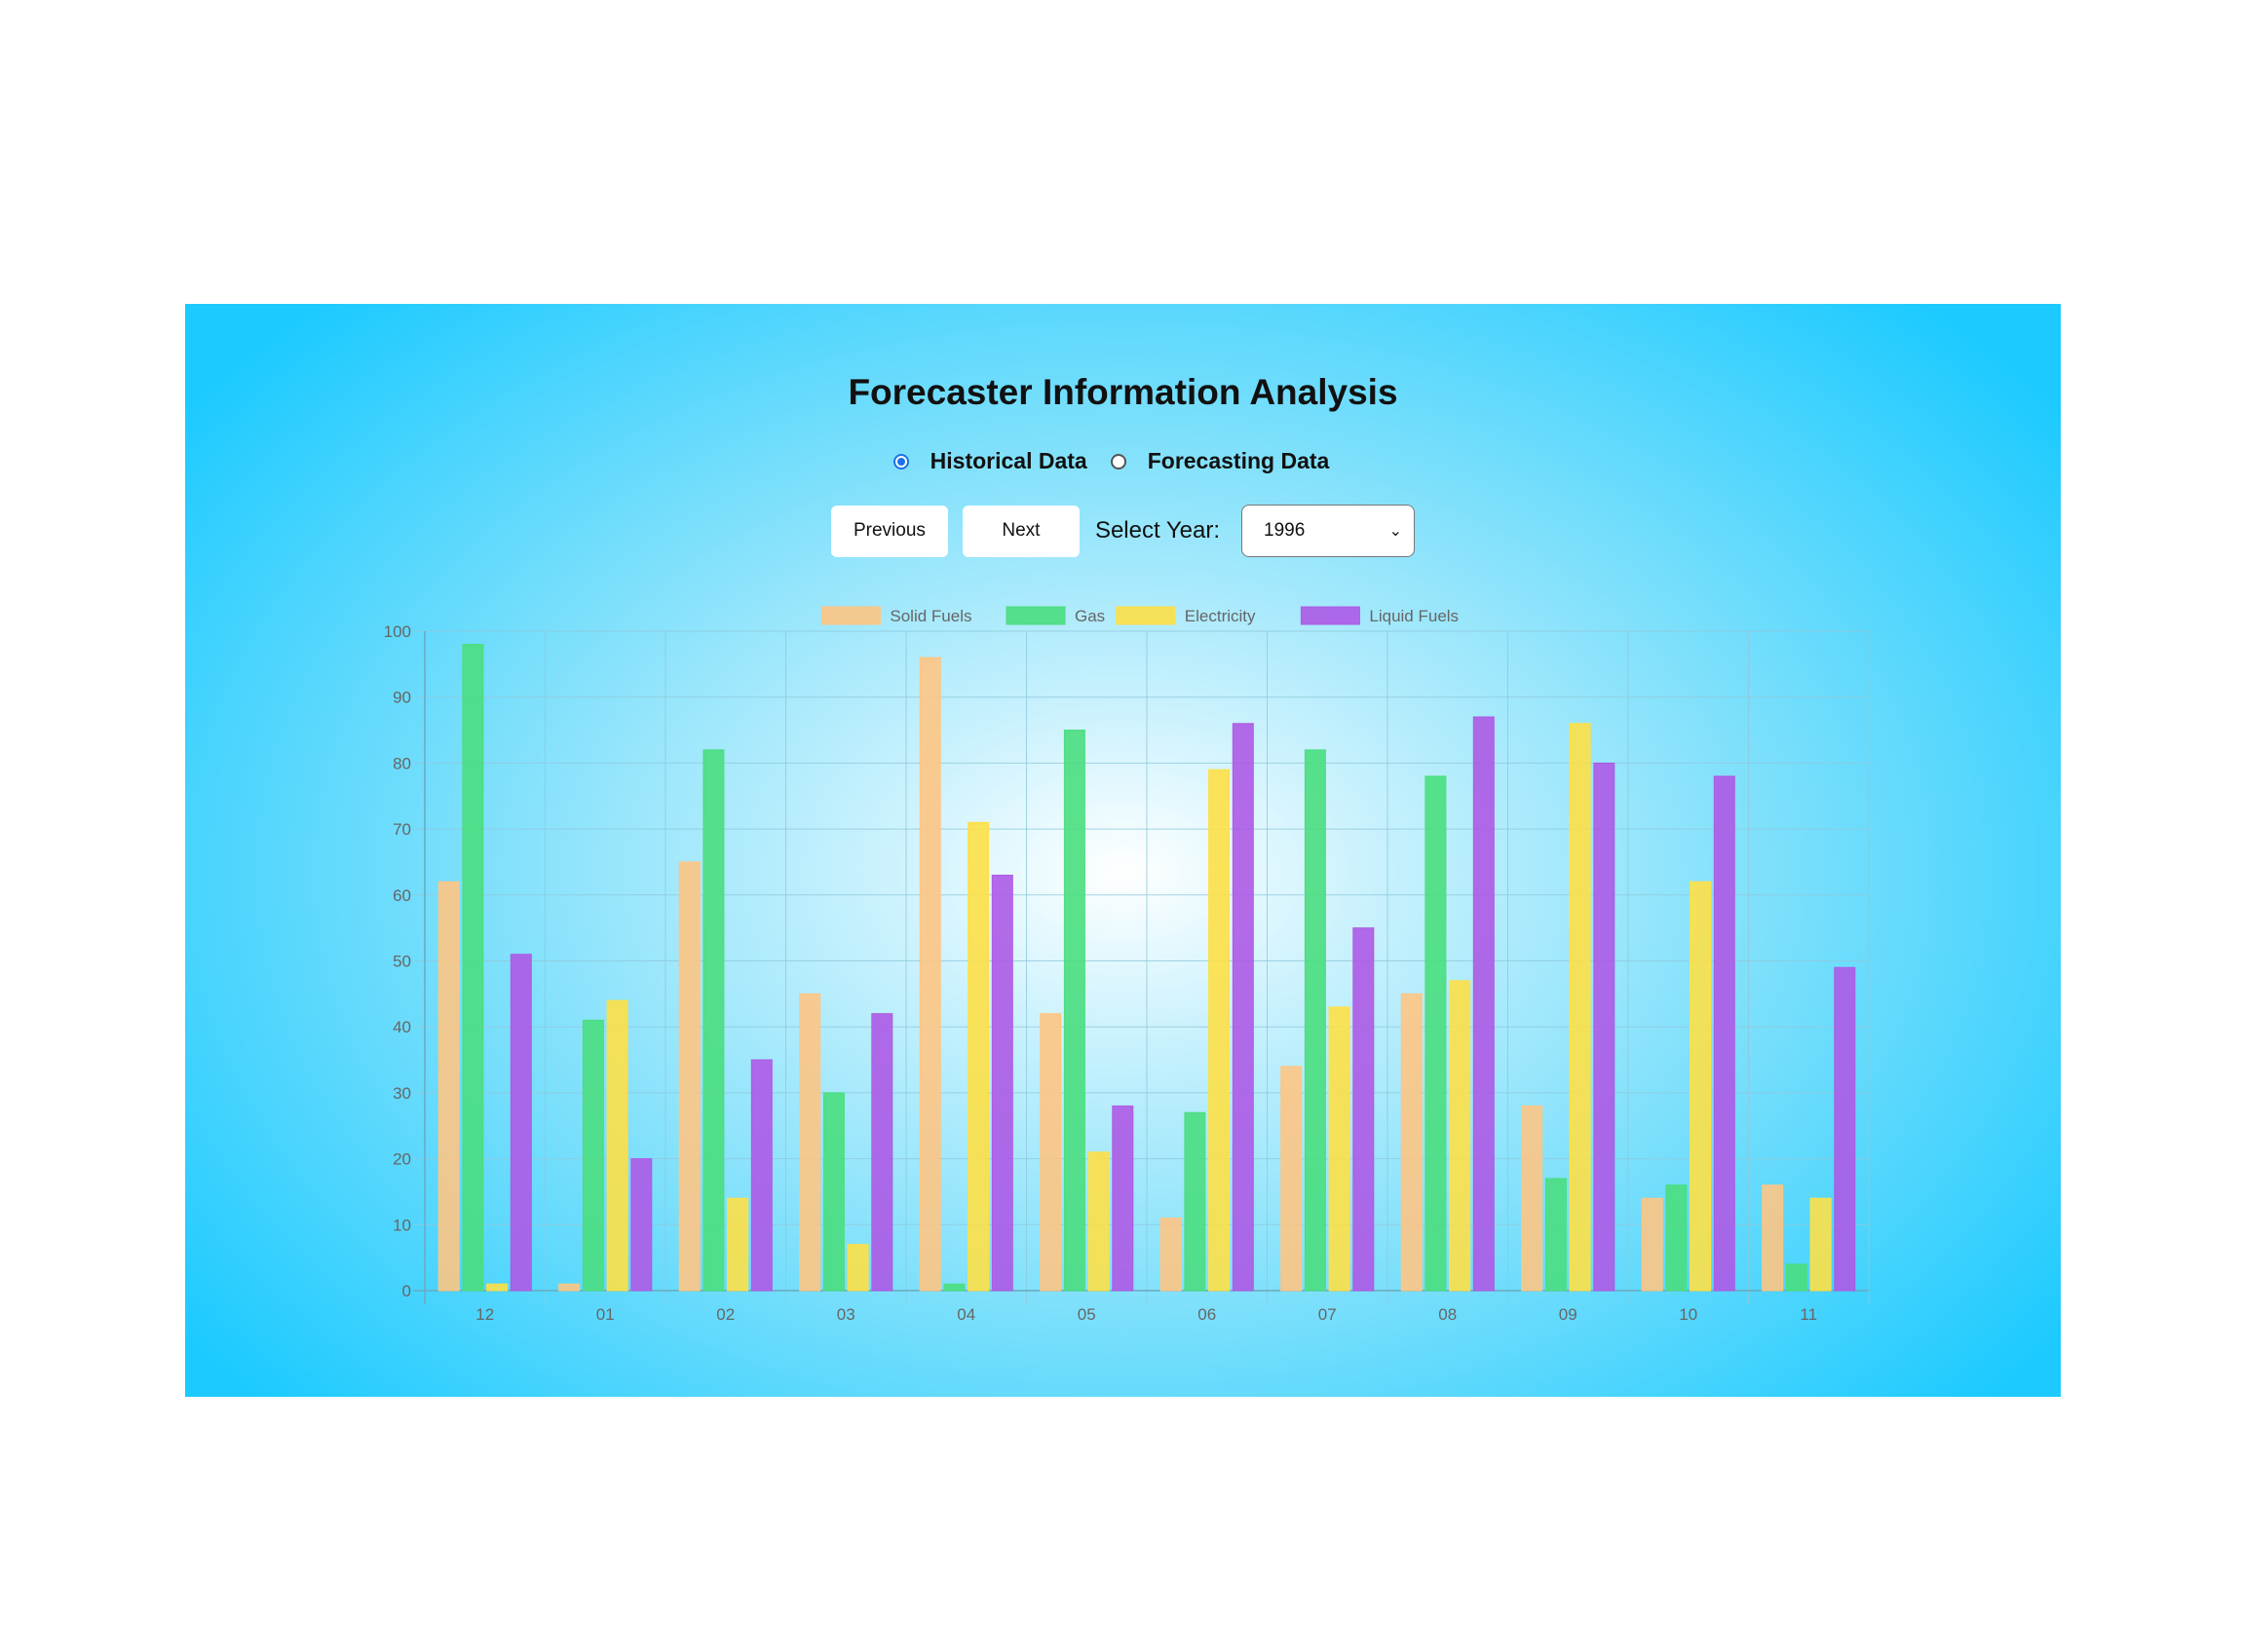  I want to click on x-tick-label: 07, so click(1327, 1314).